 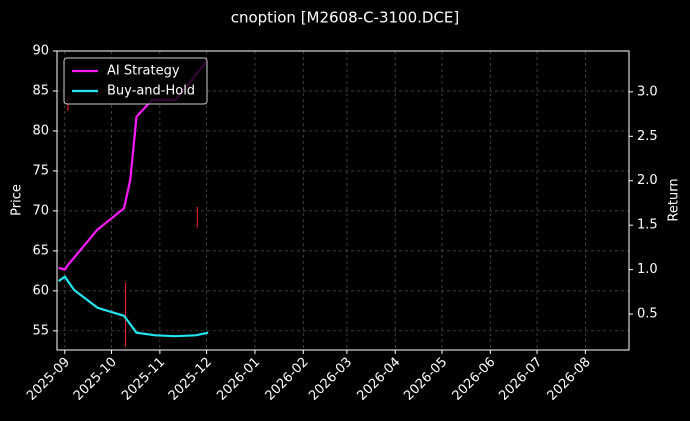 I want to click on legend-box, so click(x=135, y=81).